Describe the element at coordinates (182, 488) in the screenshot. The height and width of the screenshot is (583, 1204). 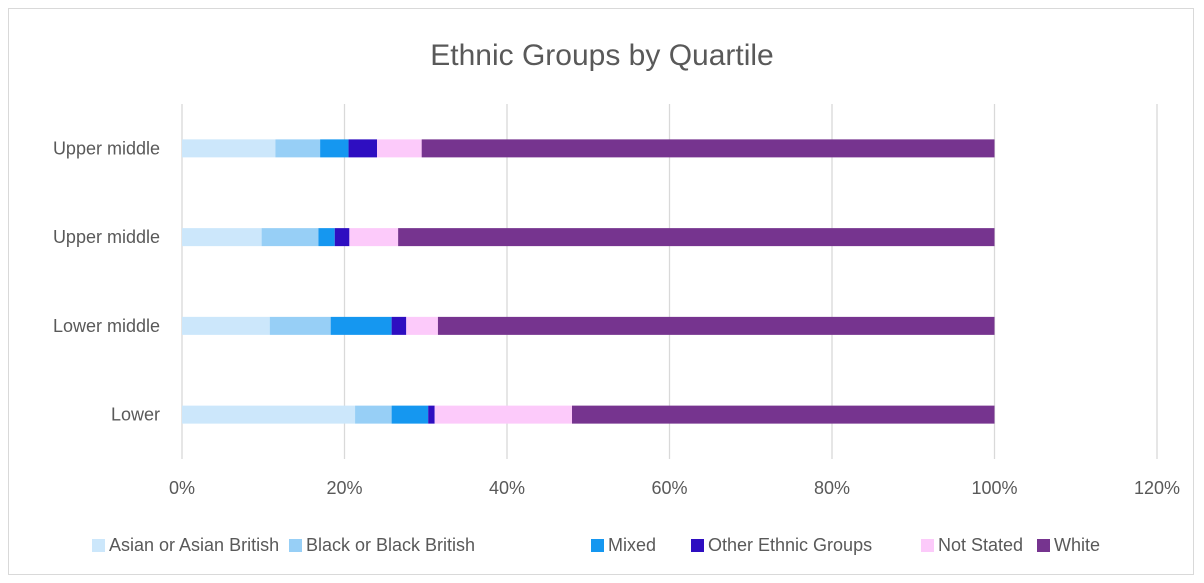
I see `x-tick-label: 0%` at that location.